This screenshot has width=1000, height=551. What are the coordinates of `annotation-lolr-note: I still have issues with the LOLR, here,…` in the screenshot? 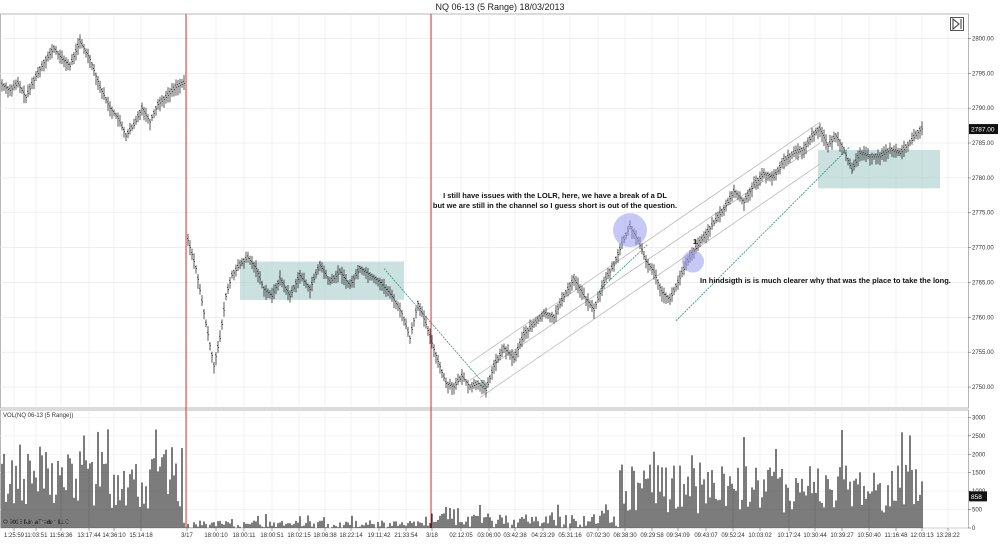 It's located at (555, 201).